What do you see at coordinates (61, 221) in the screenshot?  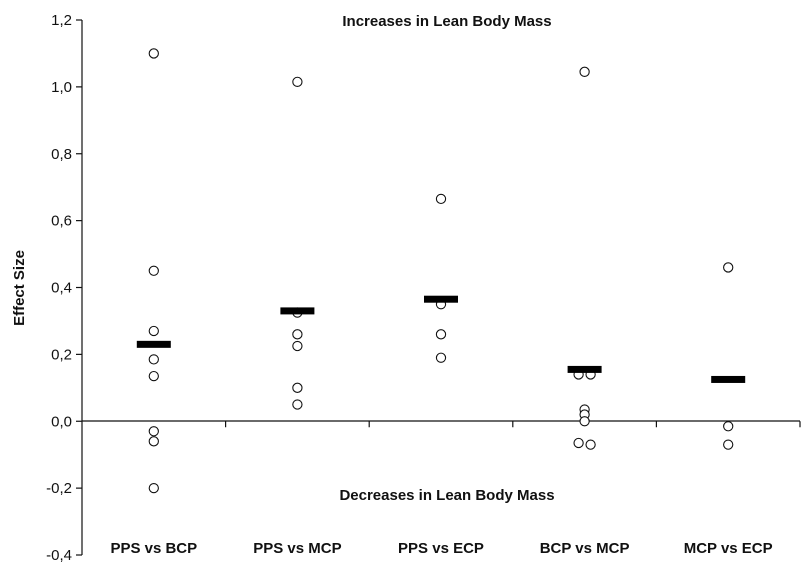 I see `y-tick-label: 0,6` at bounding box center [61, 221].